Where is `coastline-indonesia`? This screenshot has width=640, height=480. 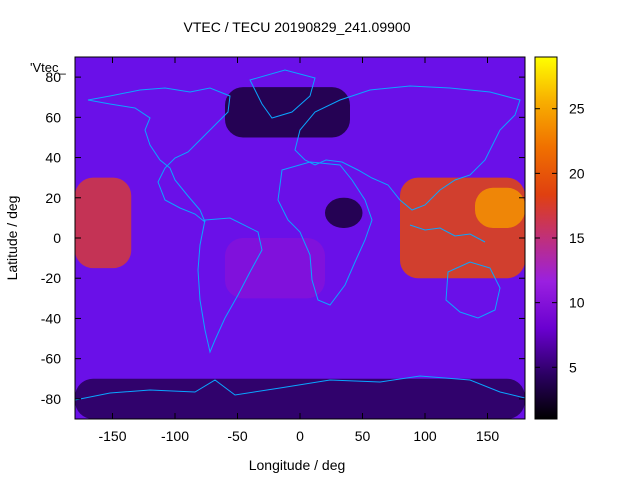
coastline-indonesia is located at coordinates (447, 233).